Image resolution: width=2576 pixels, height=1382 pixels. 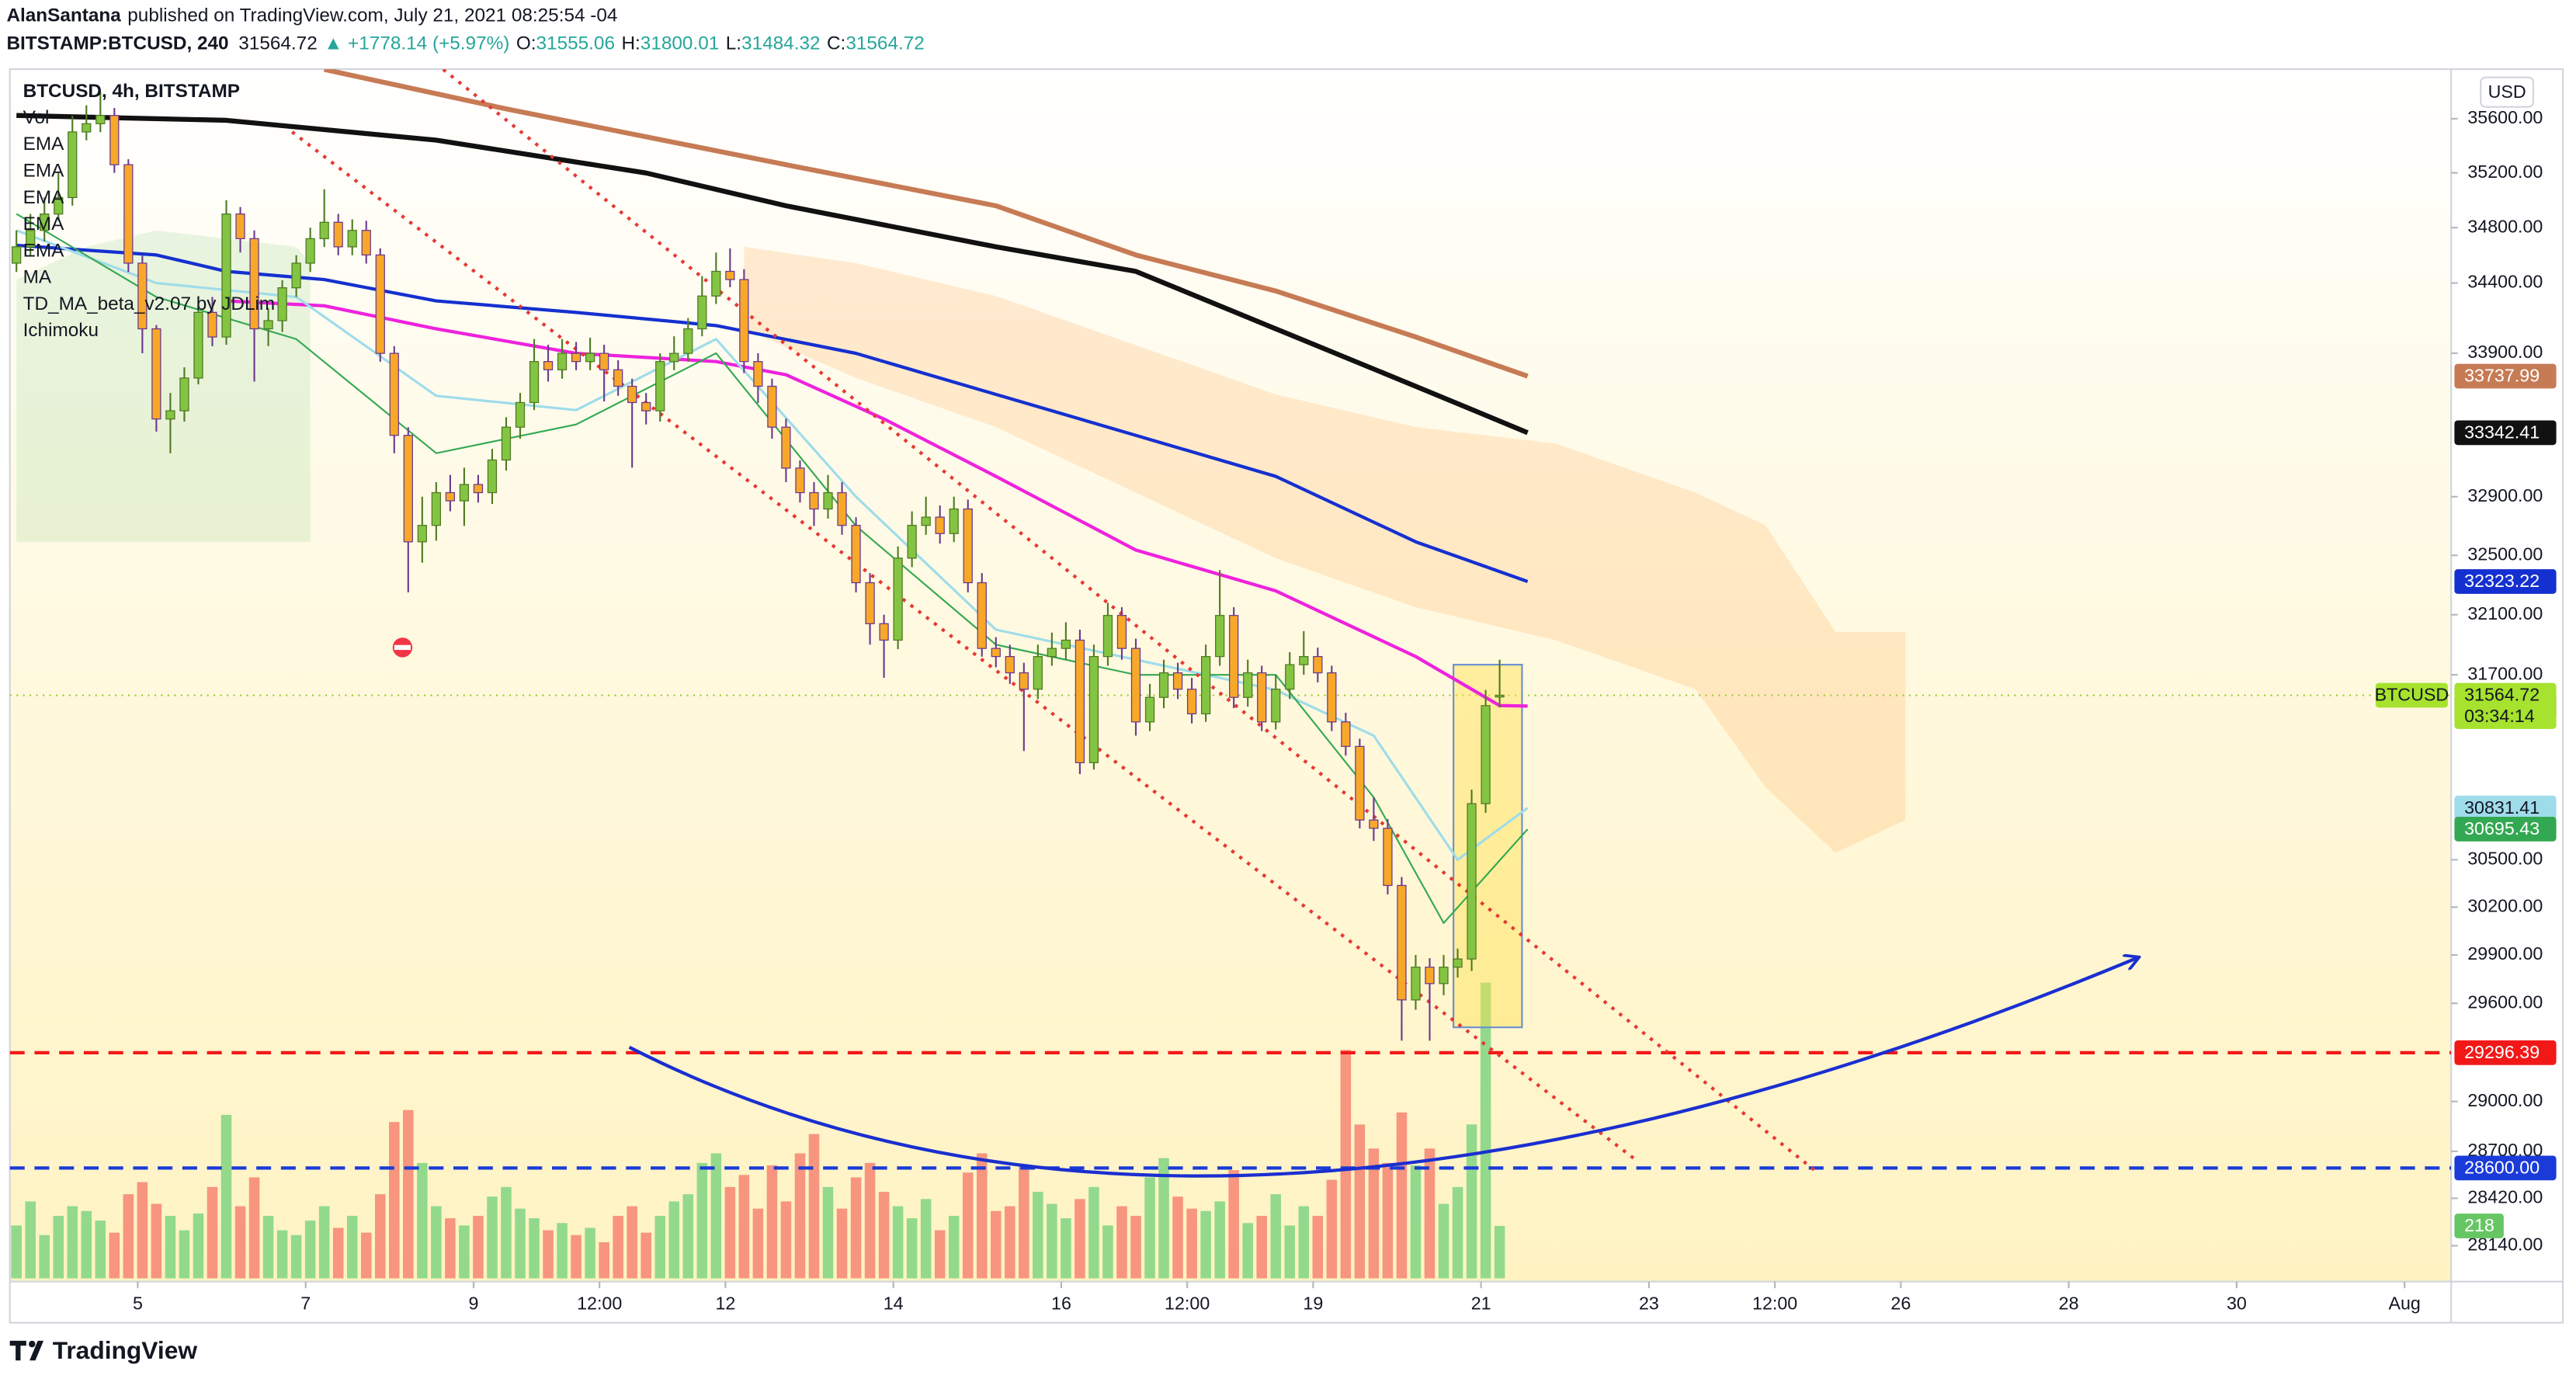 I want to click on currency: USD, so click(x=2507, y=92).